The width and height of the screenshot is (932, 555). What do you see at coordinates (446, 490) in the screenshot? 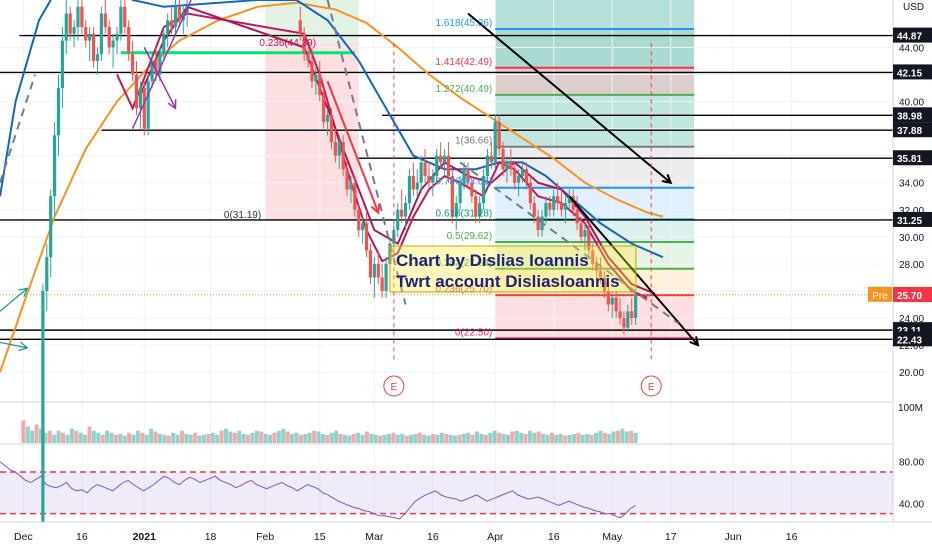
I see `rsi-pane` at bounding box center [446, 490].